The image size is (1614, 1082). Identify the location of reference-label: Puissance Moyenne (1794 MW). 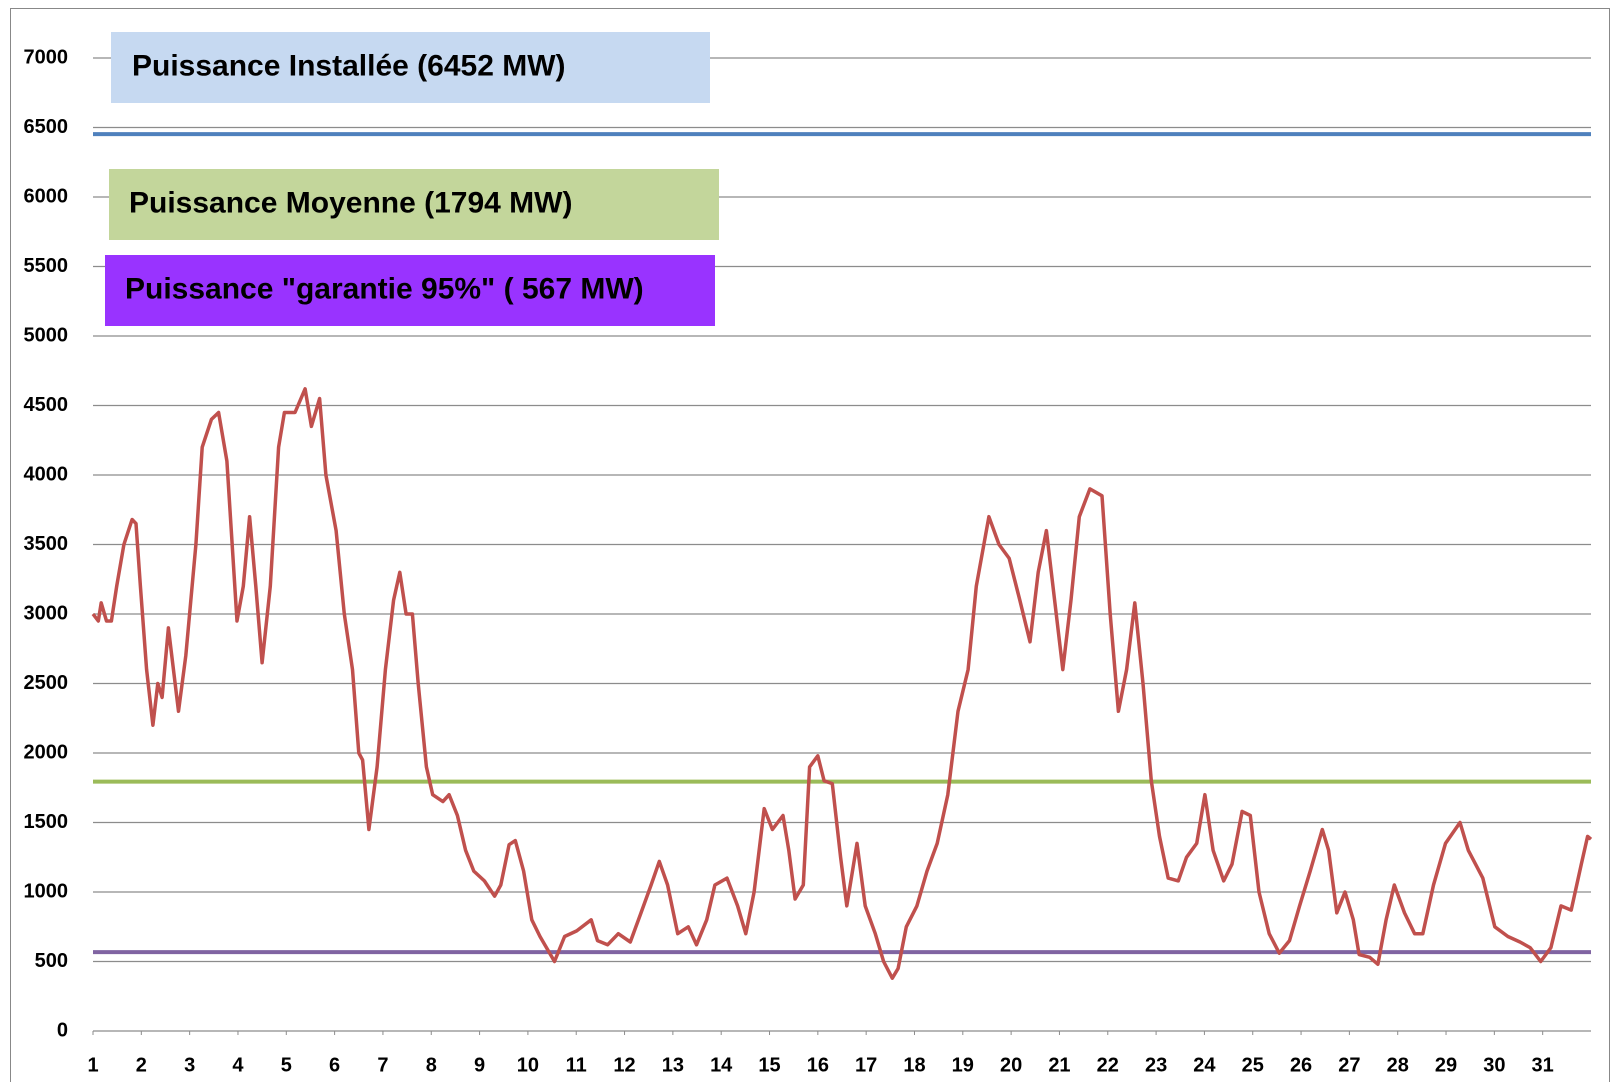
(350, 202).